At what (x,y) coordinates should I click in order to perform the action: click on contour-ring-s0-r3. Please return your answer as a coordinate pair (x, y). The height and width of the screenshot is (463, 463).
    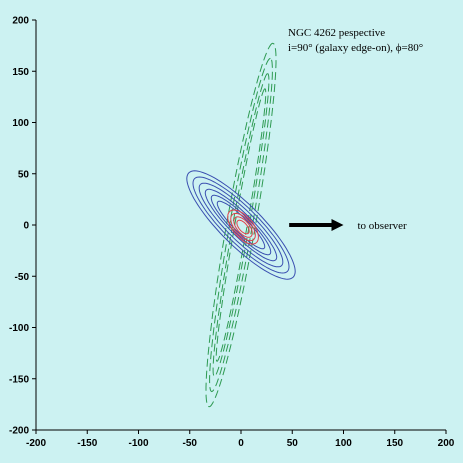
    Looking at the image, I should click on (241, 225).